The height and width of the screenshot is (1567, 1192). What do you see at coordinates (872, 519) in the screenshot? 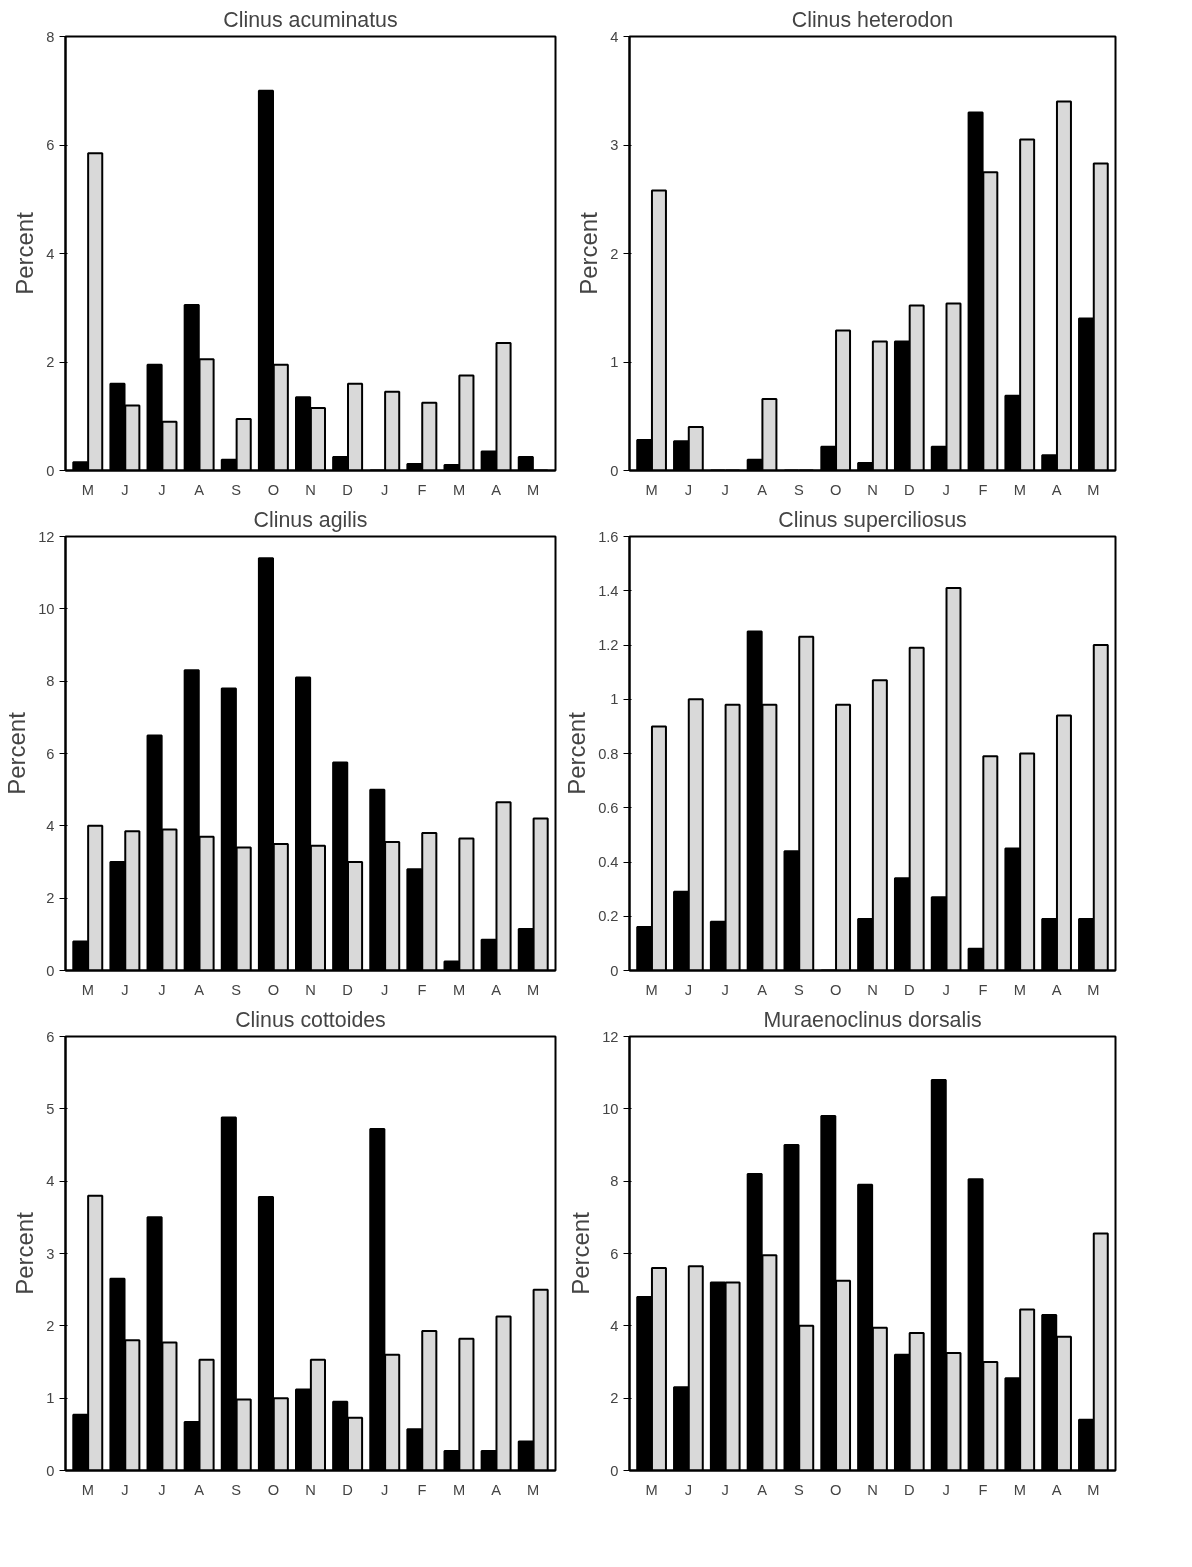
I see `chart-title: Clinus superciliosus` at bounding box center [872, 519].